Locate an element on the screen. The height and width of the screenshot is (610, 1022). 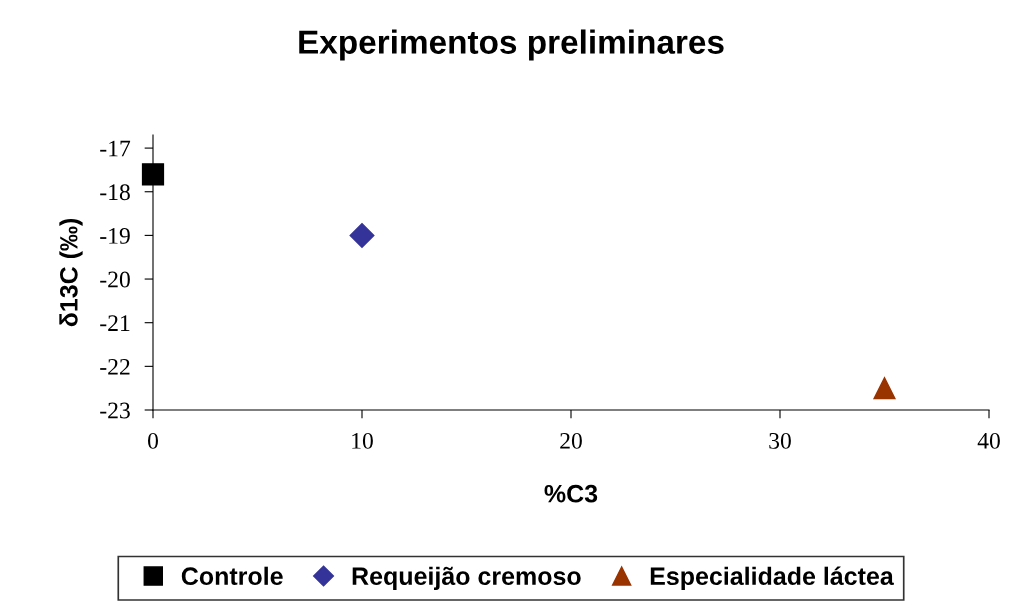
legend-label: Requeijão cremoso is located at coordinates (466, 578).